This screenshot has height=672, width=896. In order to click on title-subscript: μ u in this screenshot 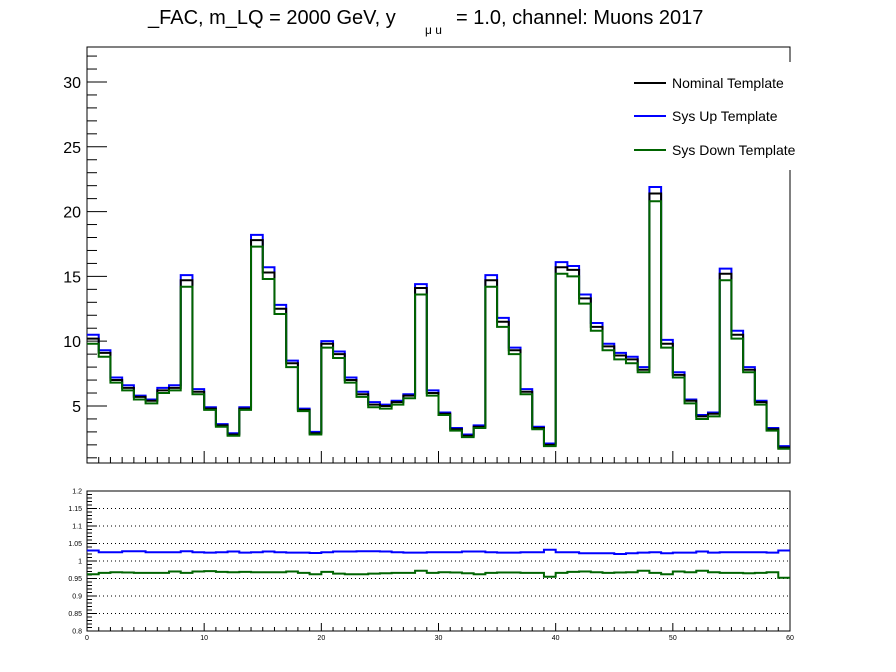, I will do `click(433, 30)`.